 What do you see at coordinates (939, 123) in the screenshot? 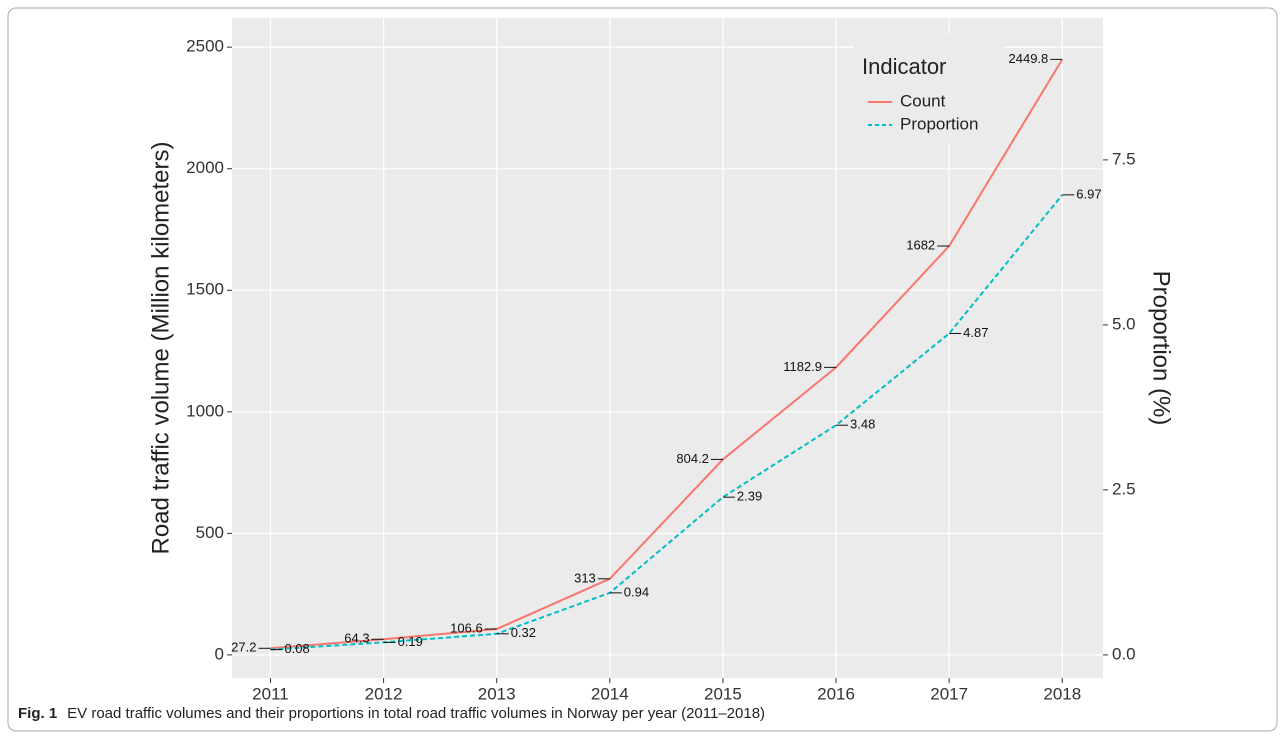
I see `legend-label: Proportion` at bounding box center [939, 123].